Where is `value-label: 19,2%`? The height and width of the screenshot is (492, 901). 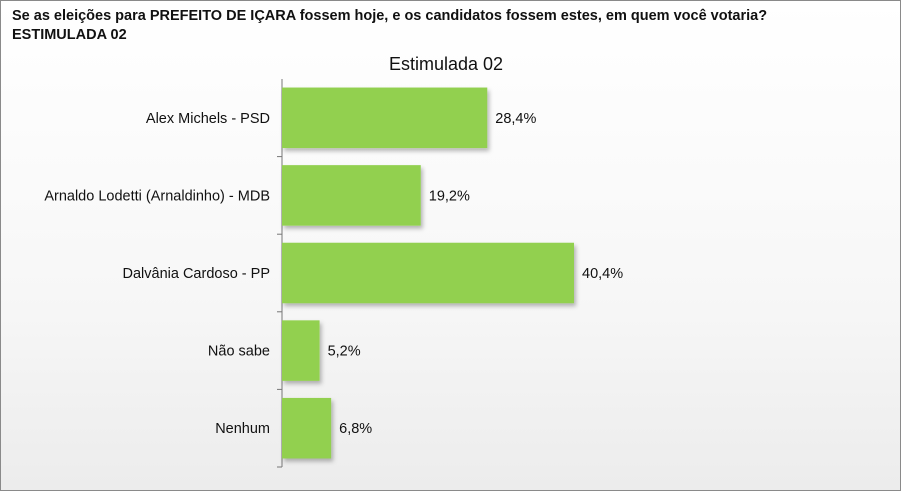 value-label: 19,2% is located at coordinates (449, 196).